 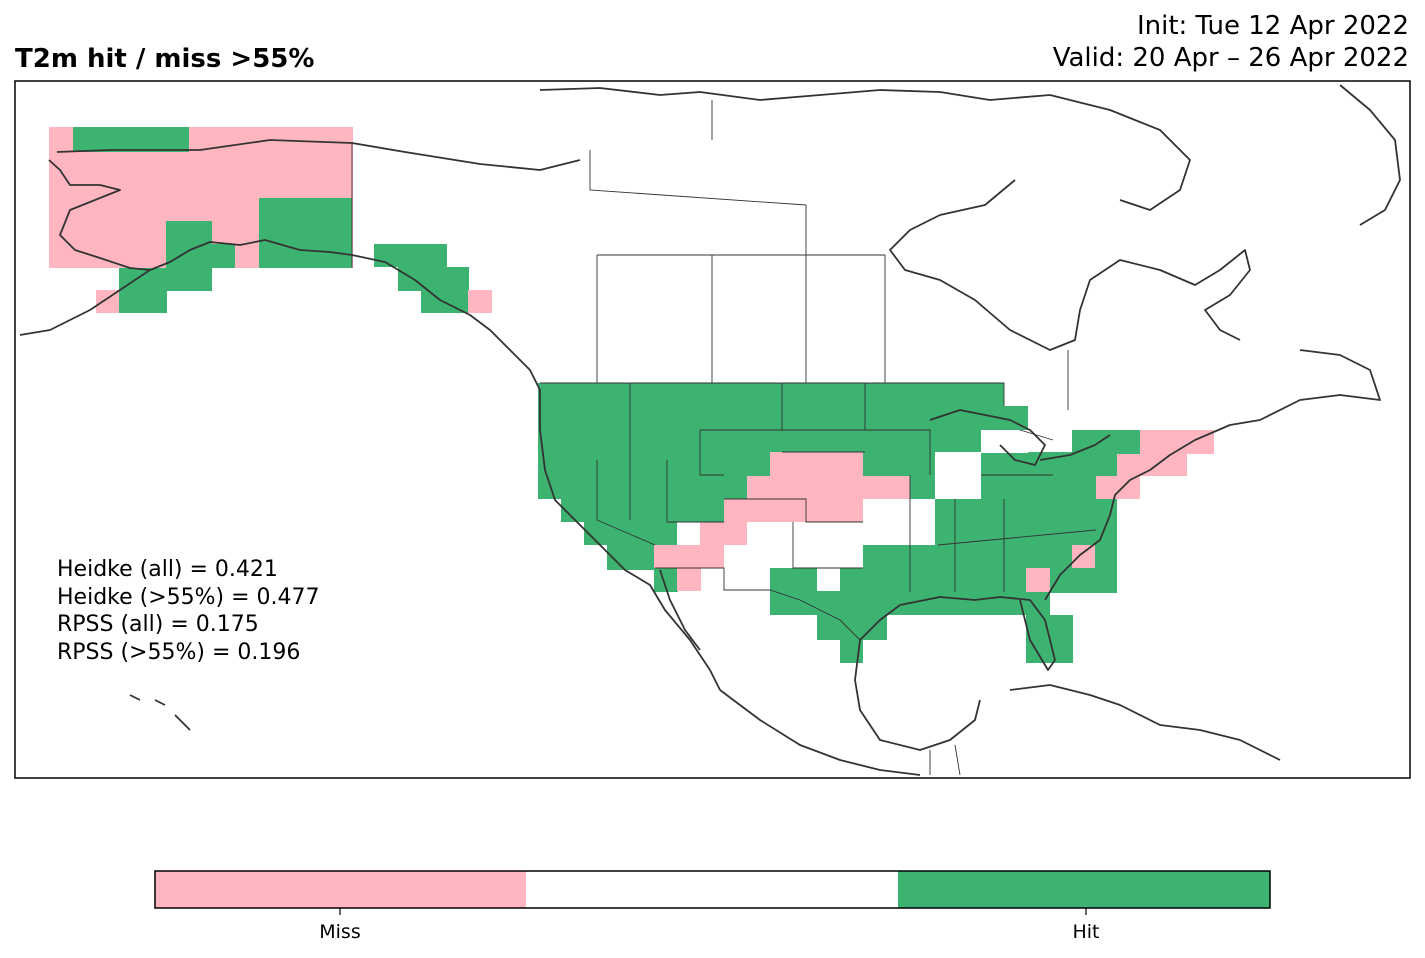 What do you see at coordinates (680, 610) in the screenshot?
I see `coastline-baja` at bounding box center [680, 610].